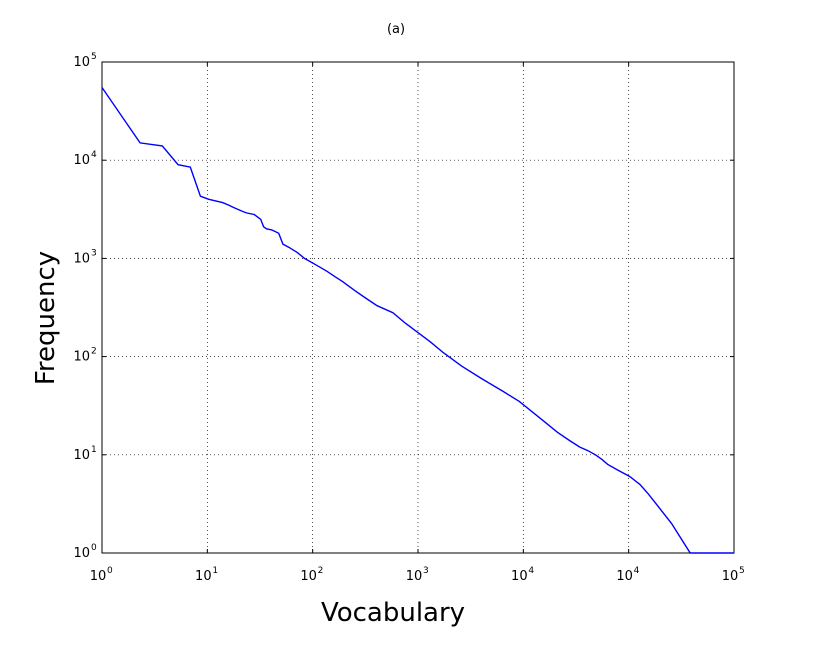 This screenshot has height=647, width=822. Describe the element at coordinates (110, 571) in the screenshot. I see `x-tick-exponent: 0` at that location.